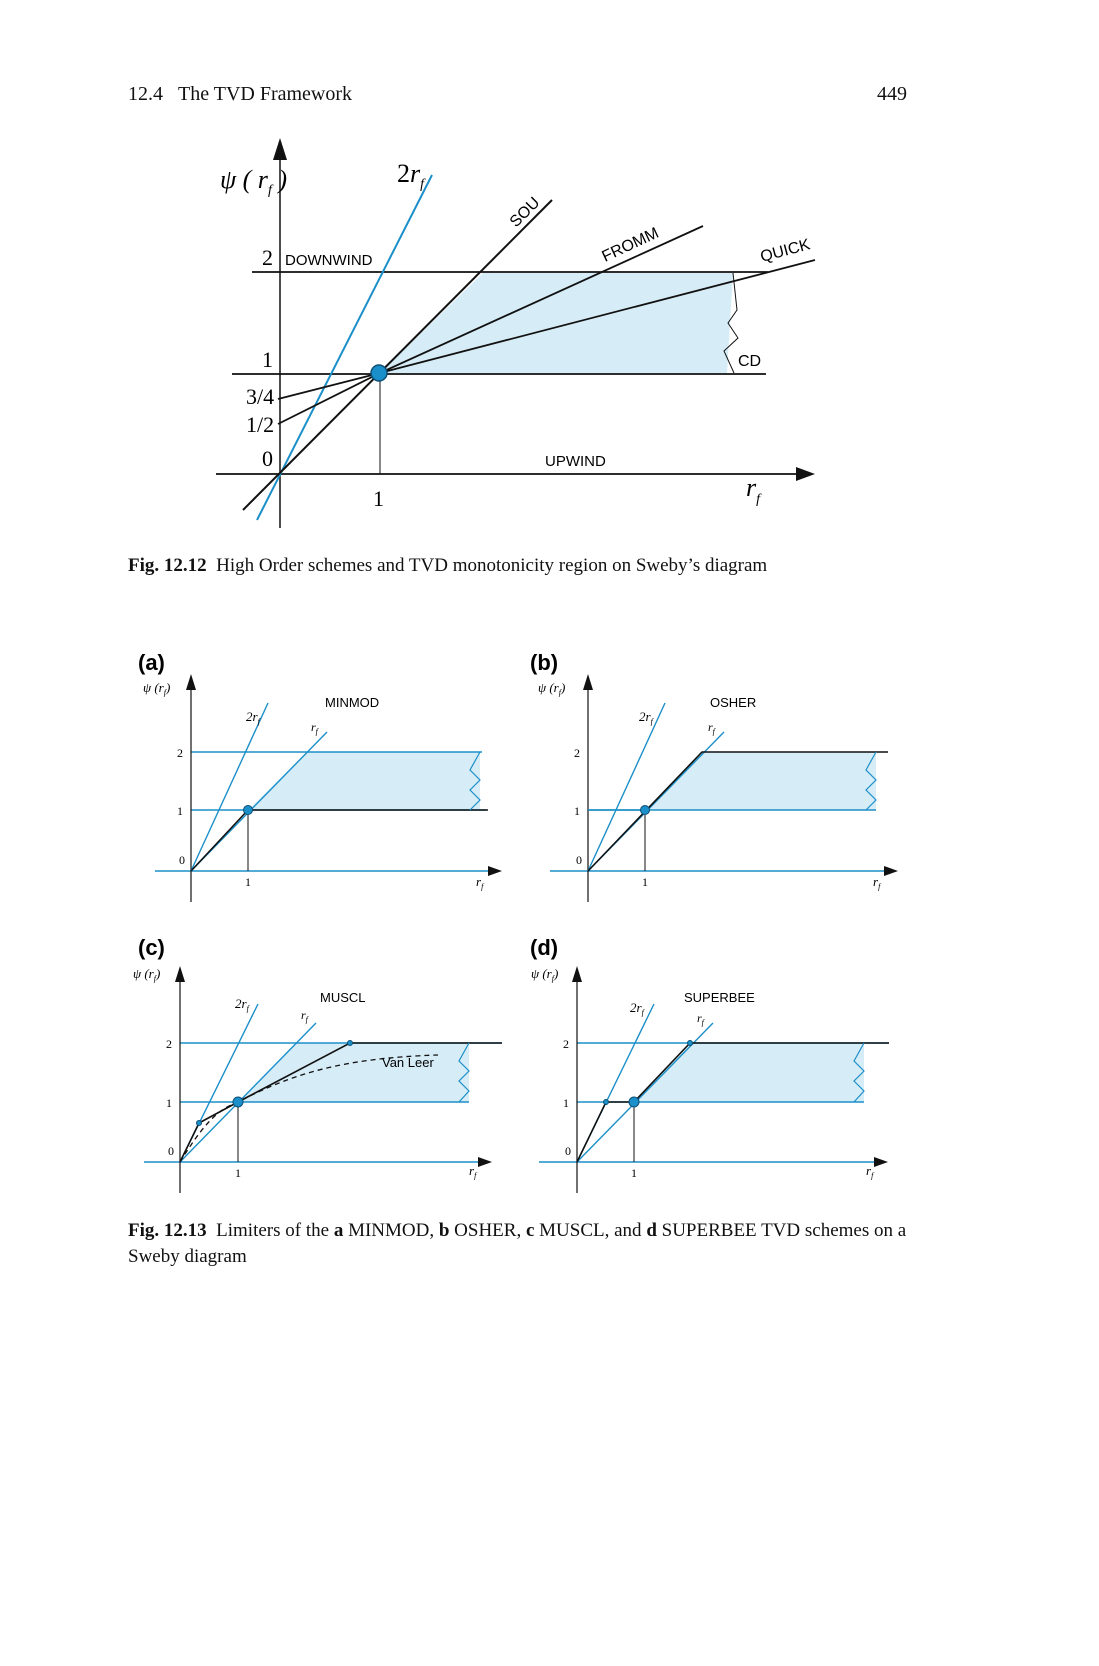 The height and width of the screenshot is (1666, 1099). I want to click on tick-y1-c: 1, so click(169, 1103).